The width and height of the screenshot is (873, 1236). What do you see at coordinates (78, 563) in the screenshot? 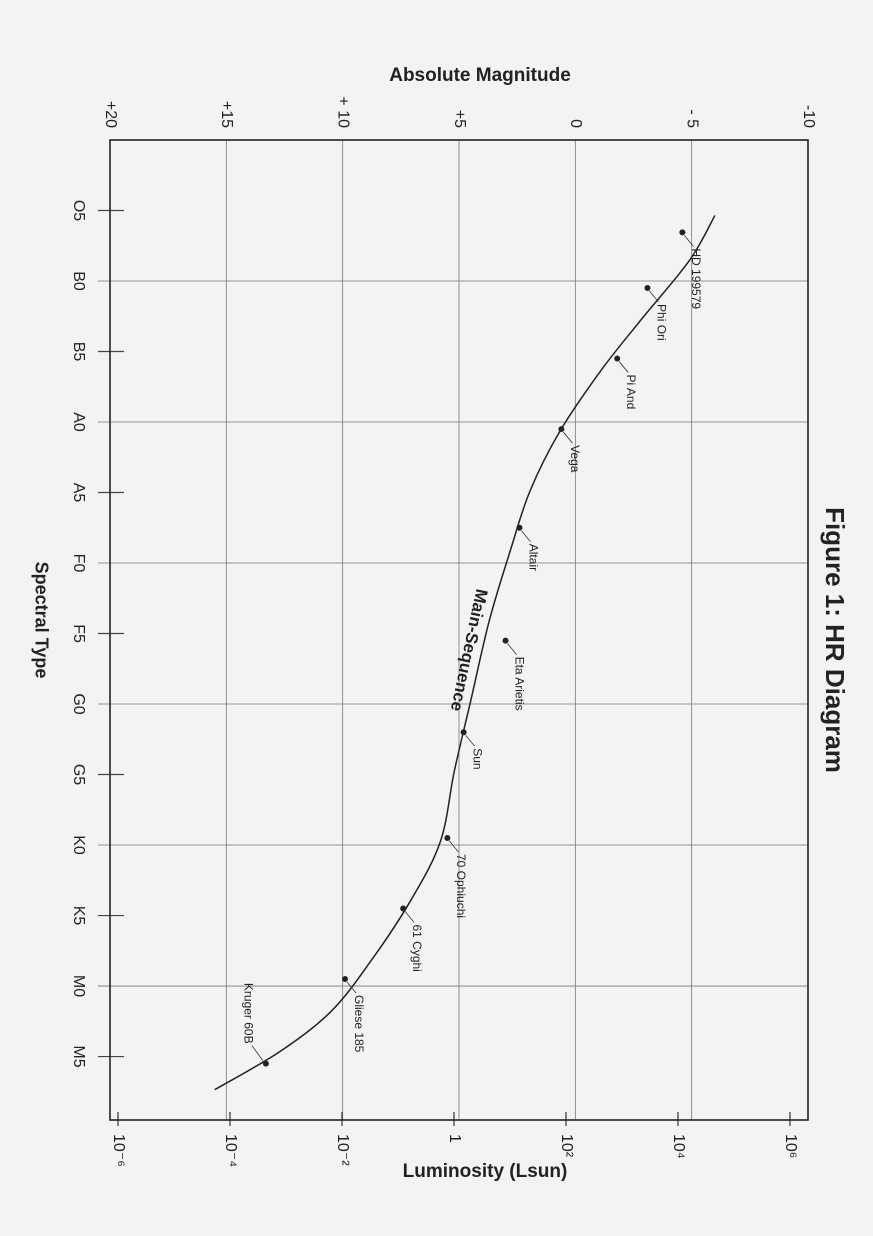
I see `x-tick-label: F0` at bounding box center [78, 563].